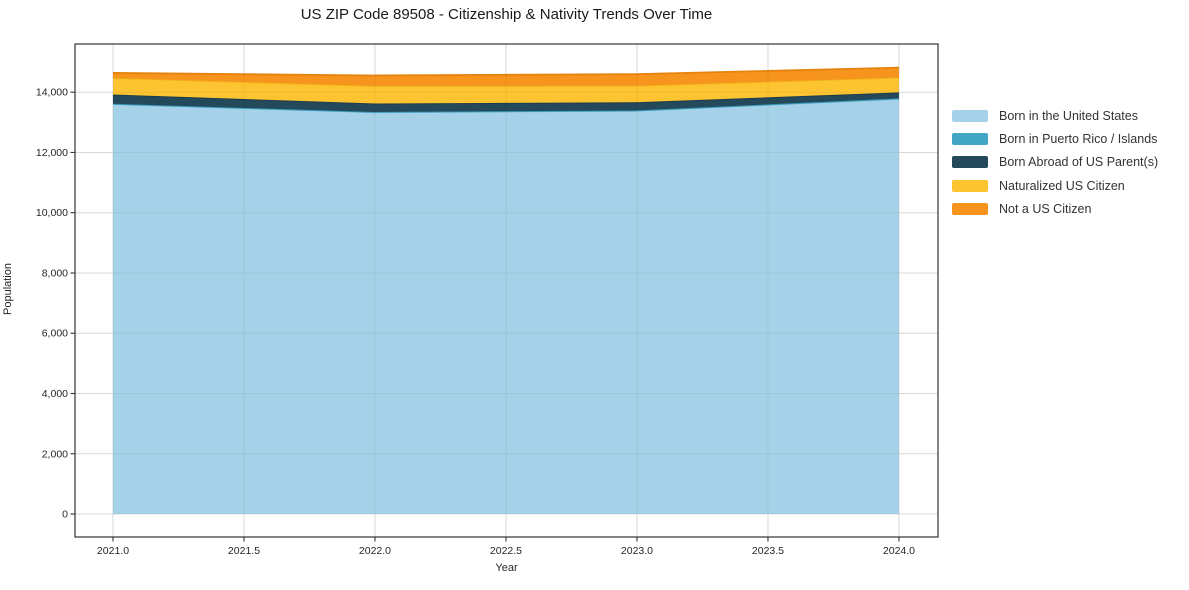 The height and width of the screenshot is (590, 1189). I want to click on legend-item: Born in the United States, so click(1055, 115).